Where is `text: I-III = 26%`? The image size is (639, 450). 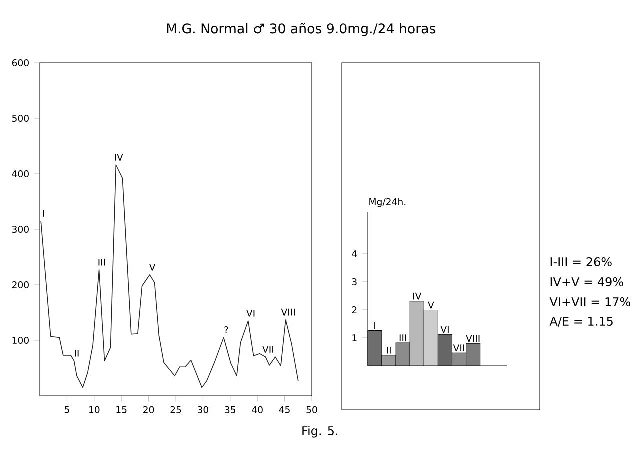
text: I-III = 26% is located at coordinates (581, 262).